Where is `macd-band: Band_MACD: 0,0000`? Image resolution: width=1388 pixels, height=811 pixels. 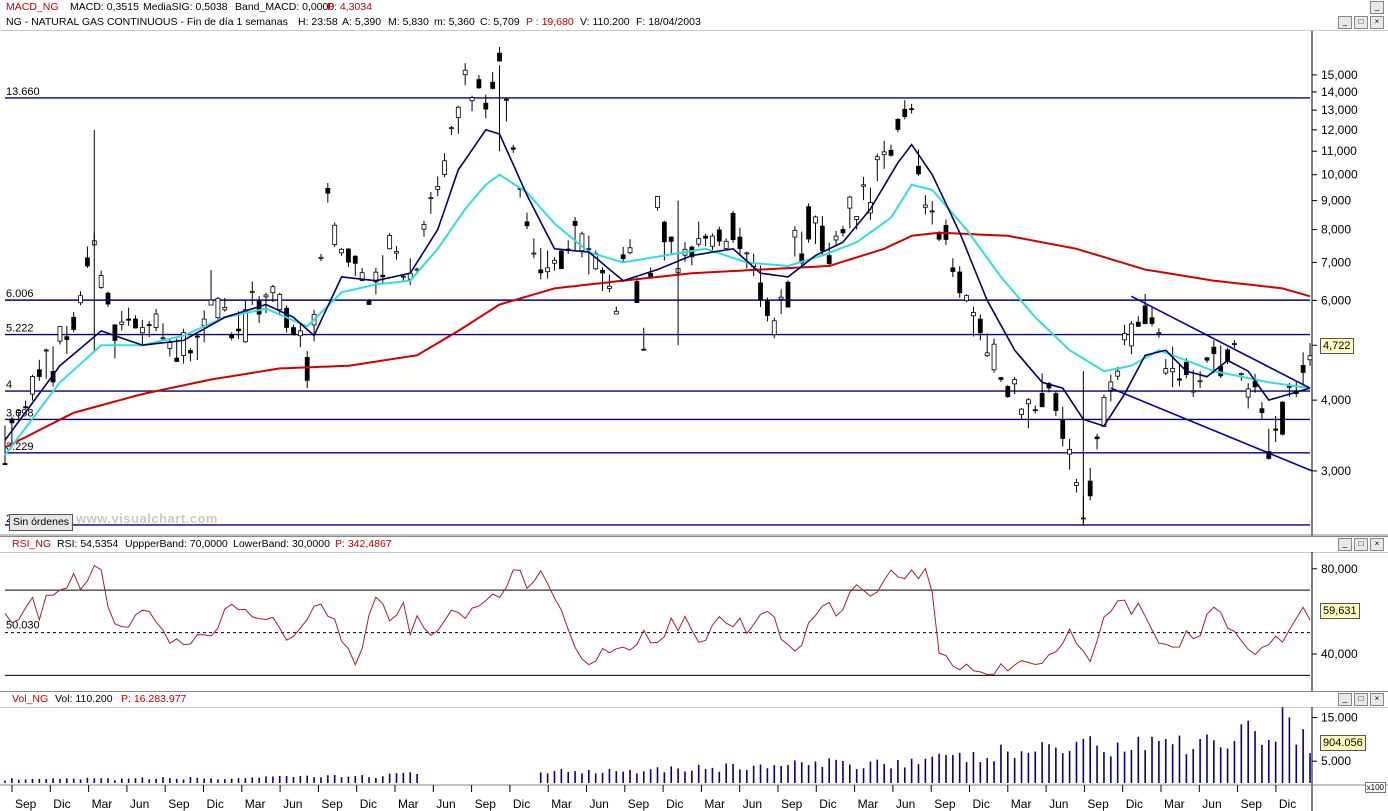
macd-band: Band_MACD: 0,0000 is located at coordinates (285, 7).